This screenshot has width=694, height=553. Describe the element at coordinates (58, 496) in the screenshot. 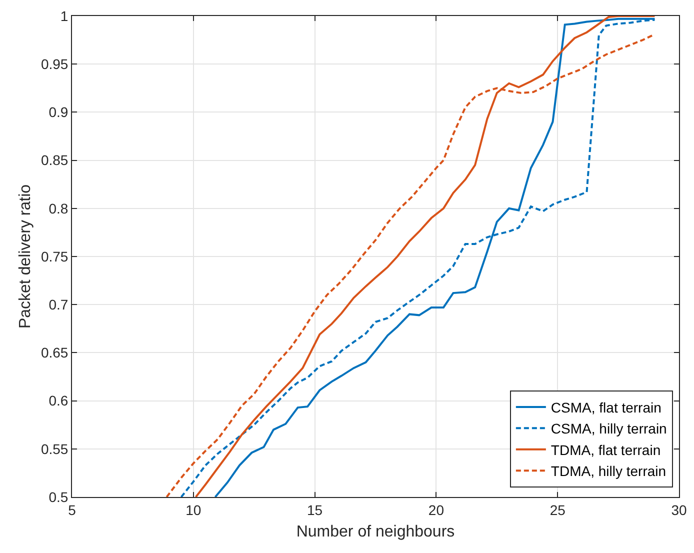

I see `y-tick-label: 0.5` at that location.